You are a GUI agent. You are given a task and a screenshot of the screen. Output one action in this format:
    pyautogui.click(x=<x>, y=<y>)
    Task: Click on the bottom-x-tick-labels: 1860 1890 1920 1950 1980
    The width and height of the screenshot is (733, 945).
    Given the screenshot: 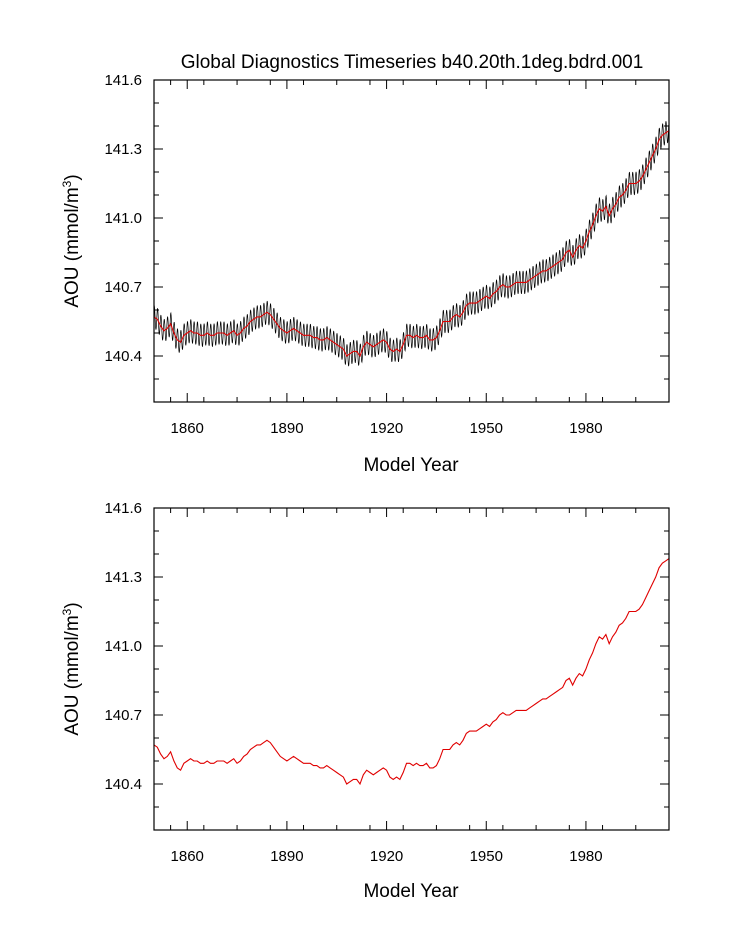 What is the action you would take?
    pyautogui.click(x=387, y=856)
    